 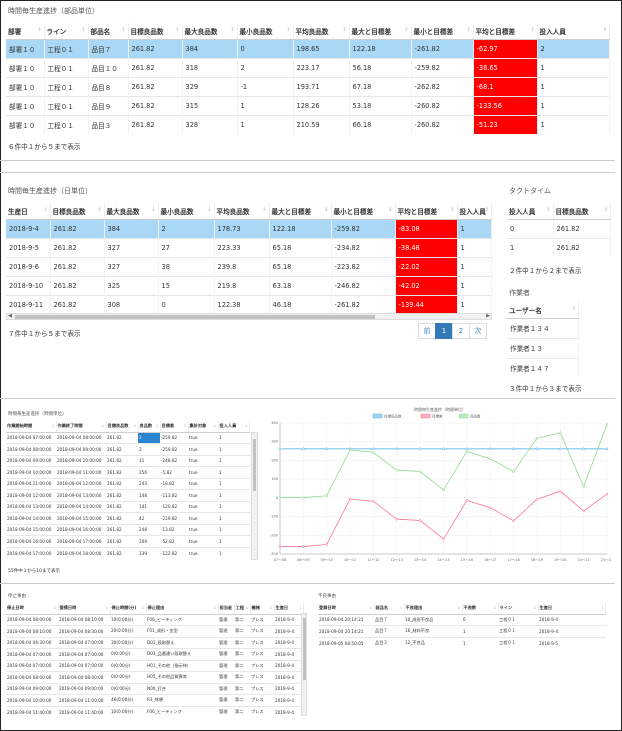 What do you see at coordinates (210, 31) in the screenshot?
I see `col-header: 最大良品数 ↕` at bounding box center [210, 31].